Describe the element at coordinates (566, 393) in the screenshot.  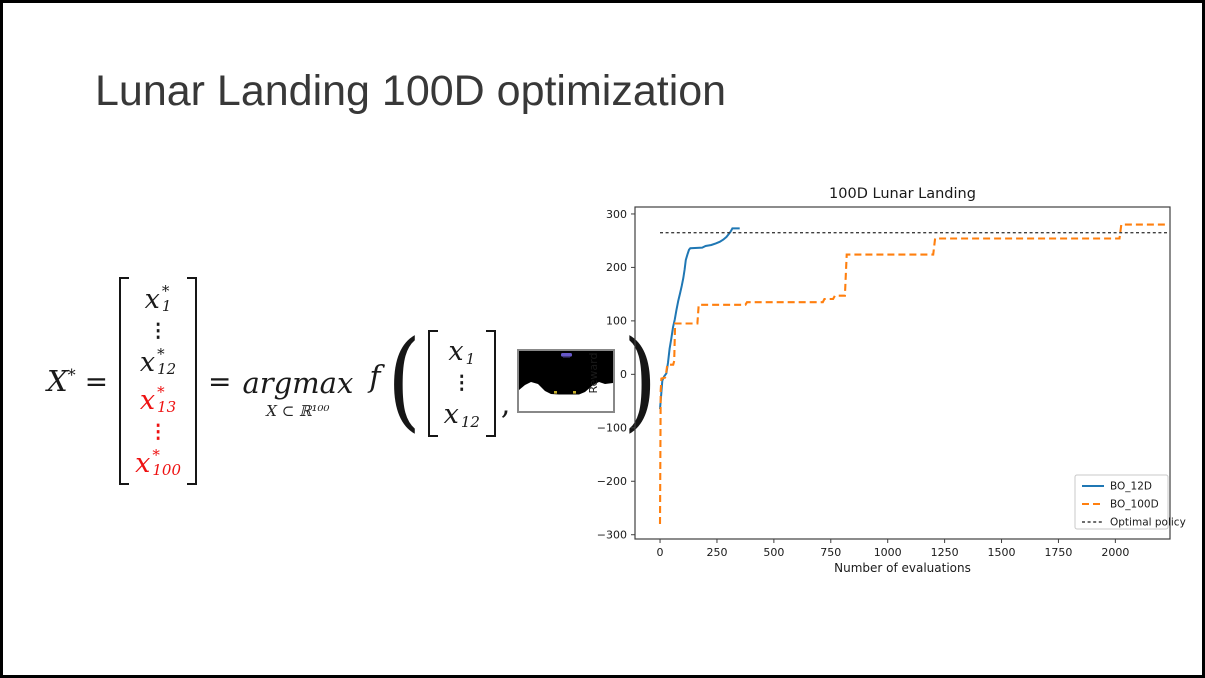
I see `lander-terrain` at that location.